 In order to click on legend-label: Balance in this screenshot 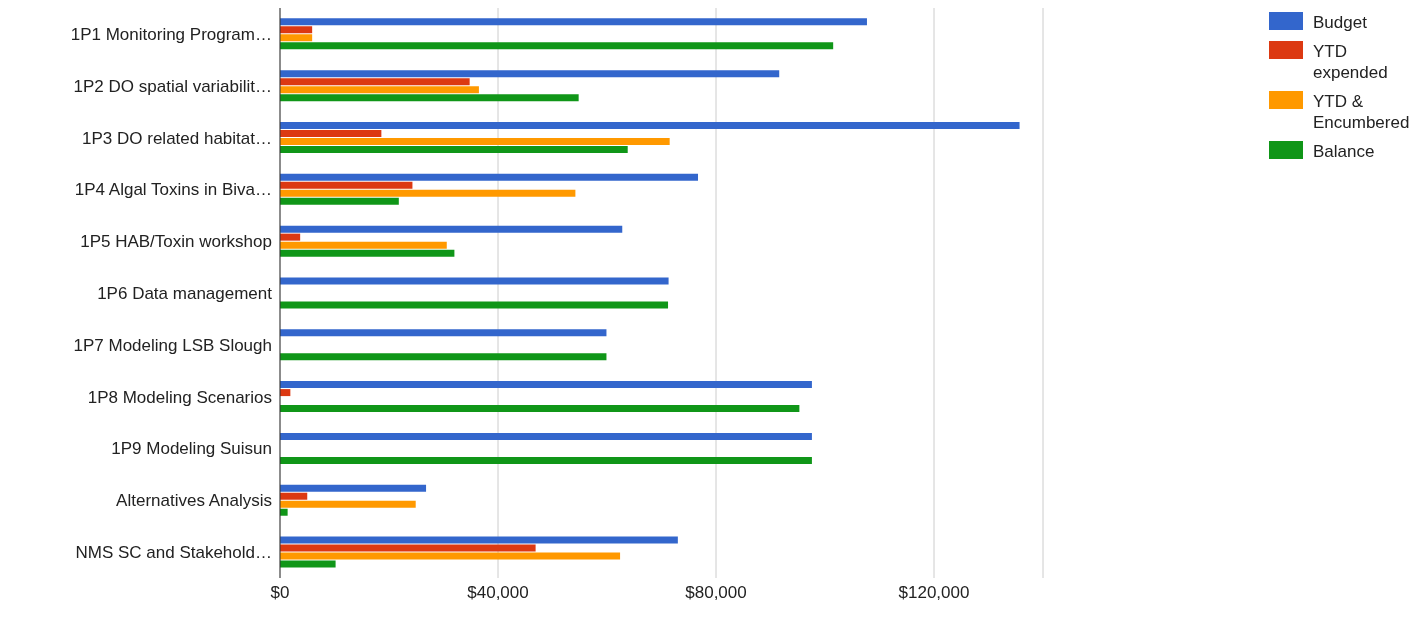, I will do `click(1344, 151)`.